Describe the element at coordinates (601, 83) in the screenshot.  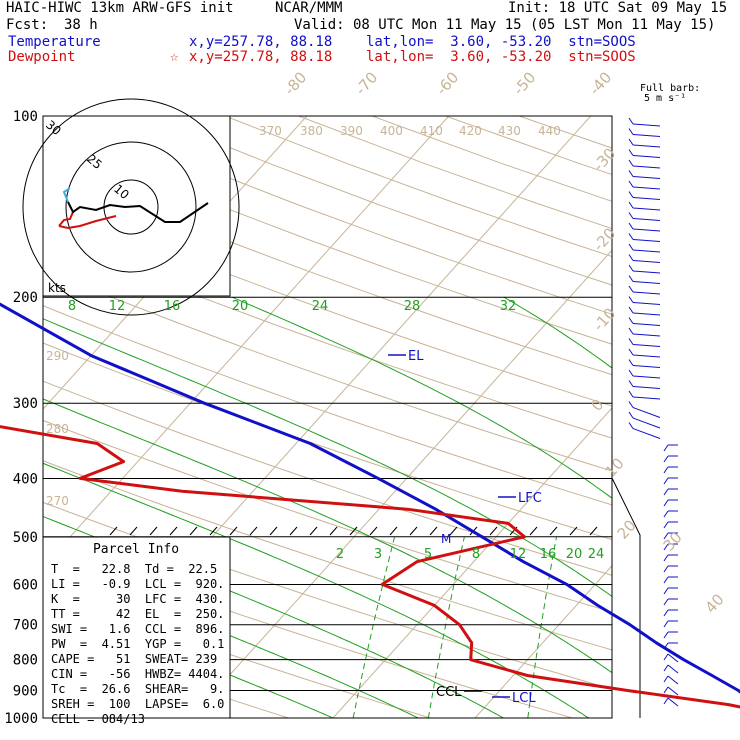
I see `isotherm-tick-label: -40` at that location.